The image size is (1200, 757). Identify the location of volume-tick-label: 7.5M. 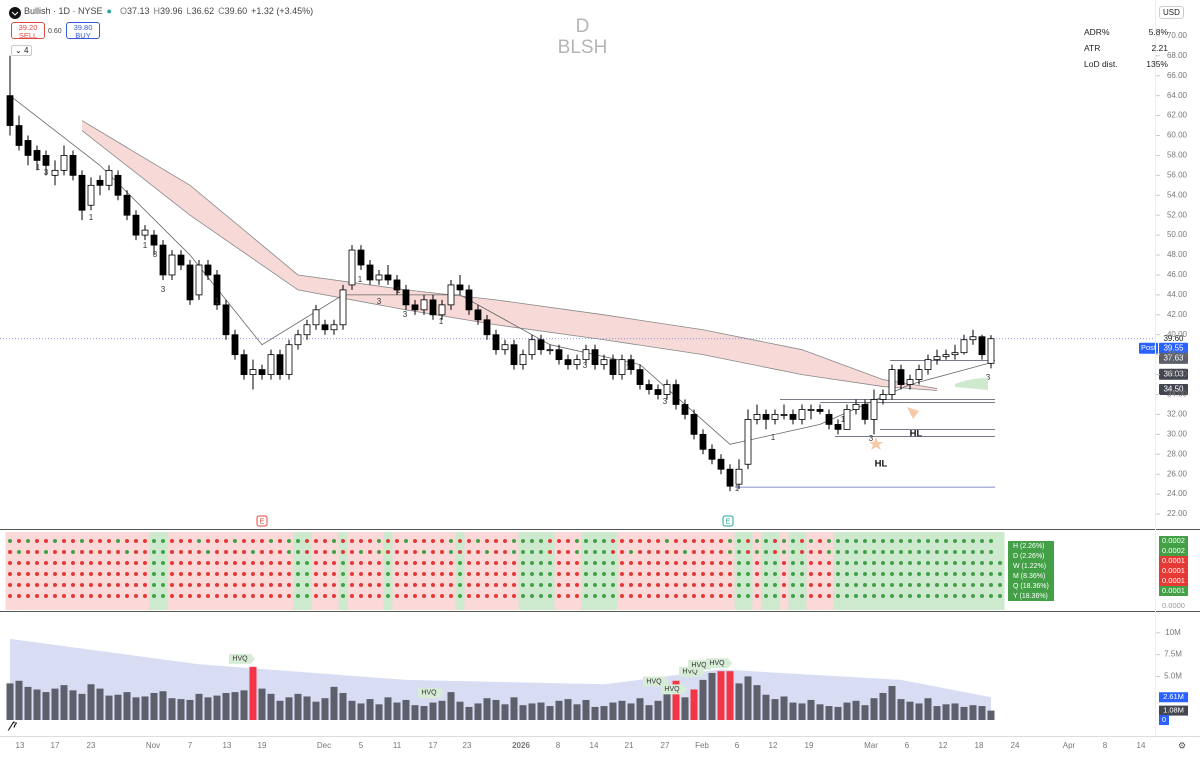
(1173, 654).